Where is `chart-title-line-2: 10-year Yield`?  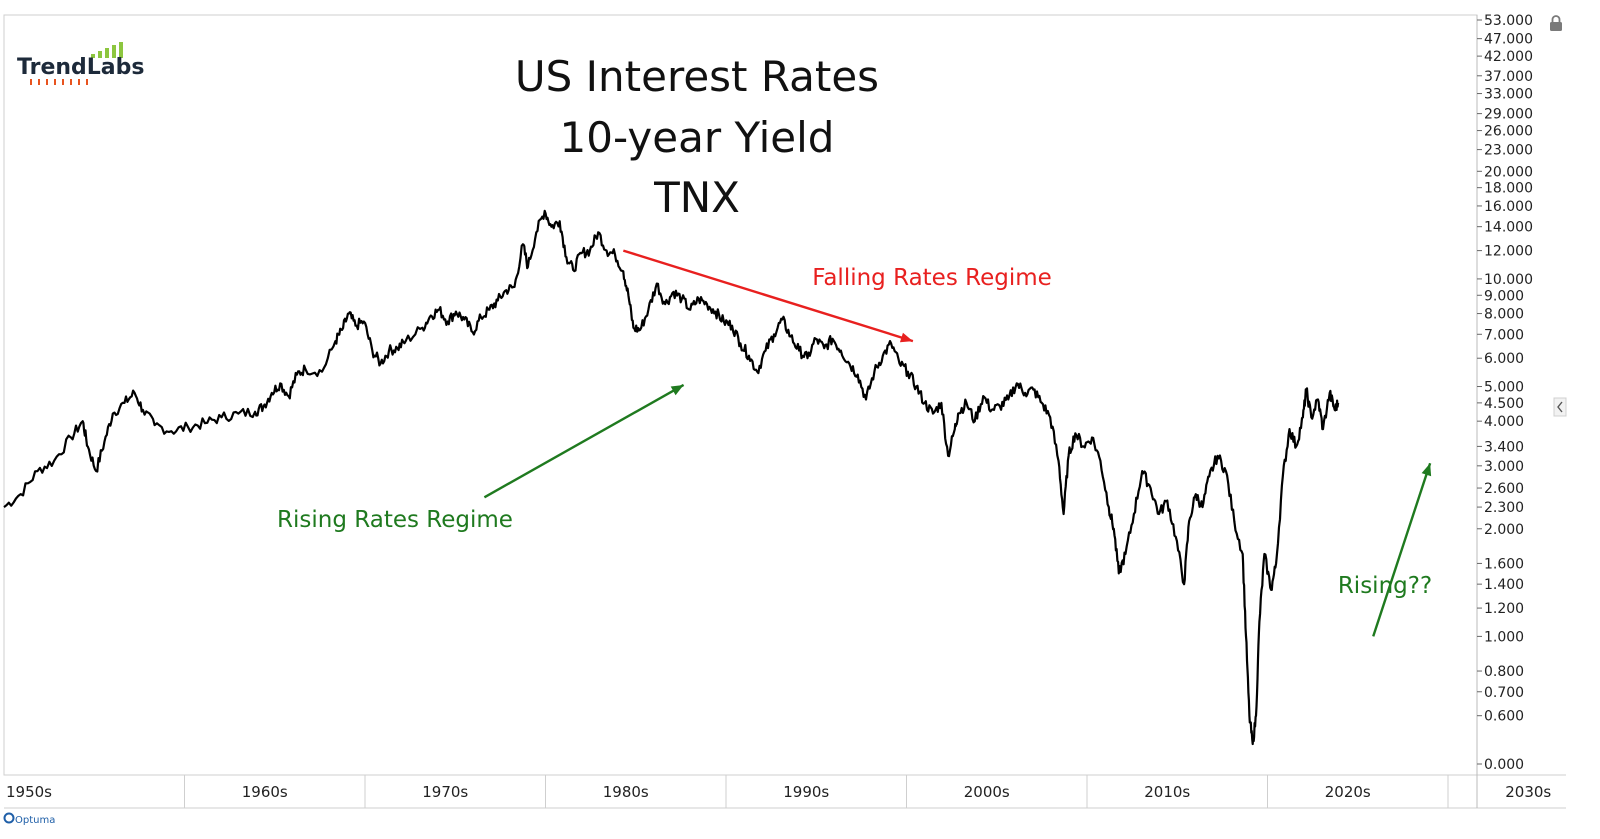
chart-title-line-2: 10-year Yield is located at coordinates (697, 137).